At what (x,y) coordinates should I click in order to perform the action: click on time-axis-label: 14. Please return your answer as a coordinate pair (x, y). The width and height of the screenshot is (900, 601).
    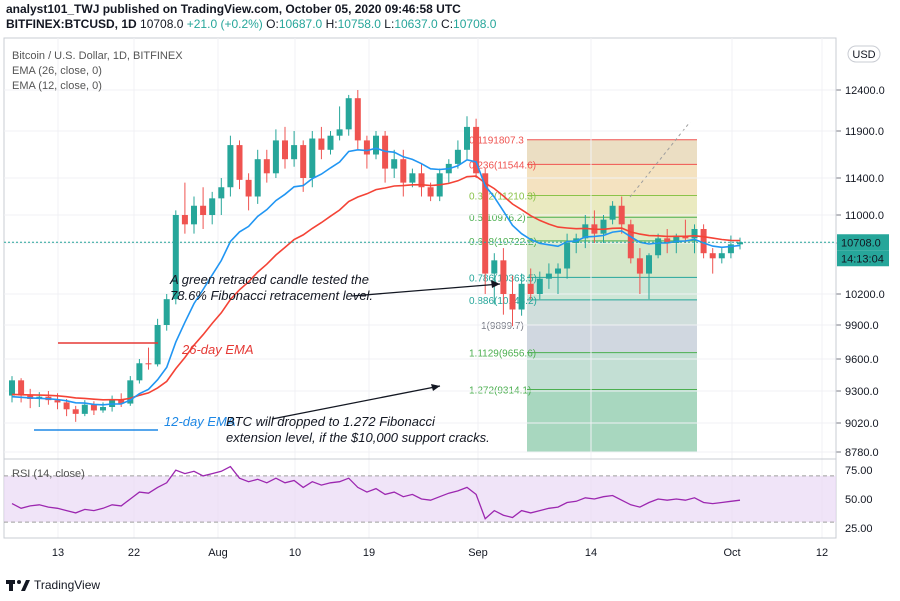
    Looking at the image, I should click on (591, 553).